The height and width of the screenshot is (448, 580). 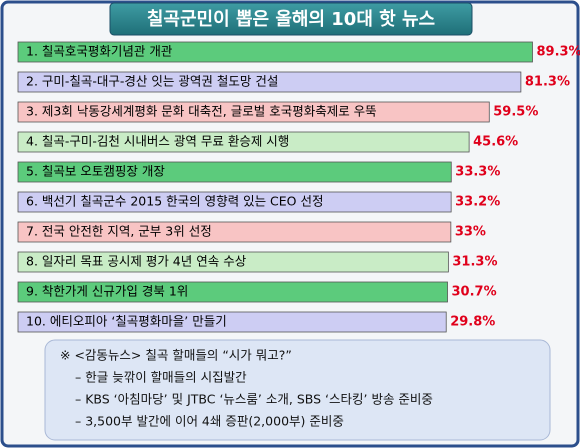 What do you see at coordinates (175, 201) in the screenshot?
I see `bar-label: 6. 백선기 칠곡군수 2015 한국의 영향력 있는 CEO 선정` at bounding box center [175, 201].